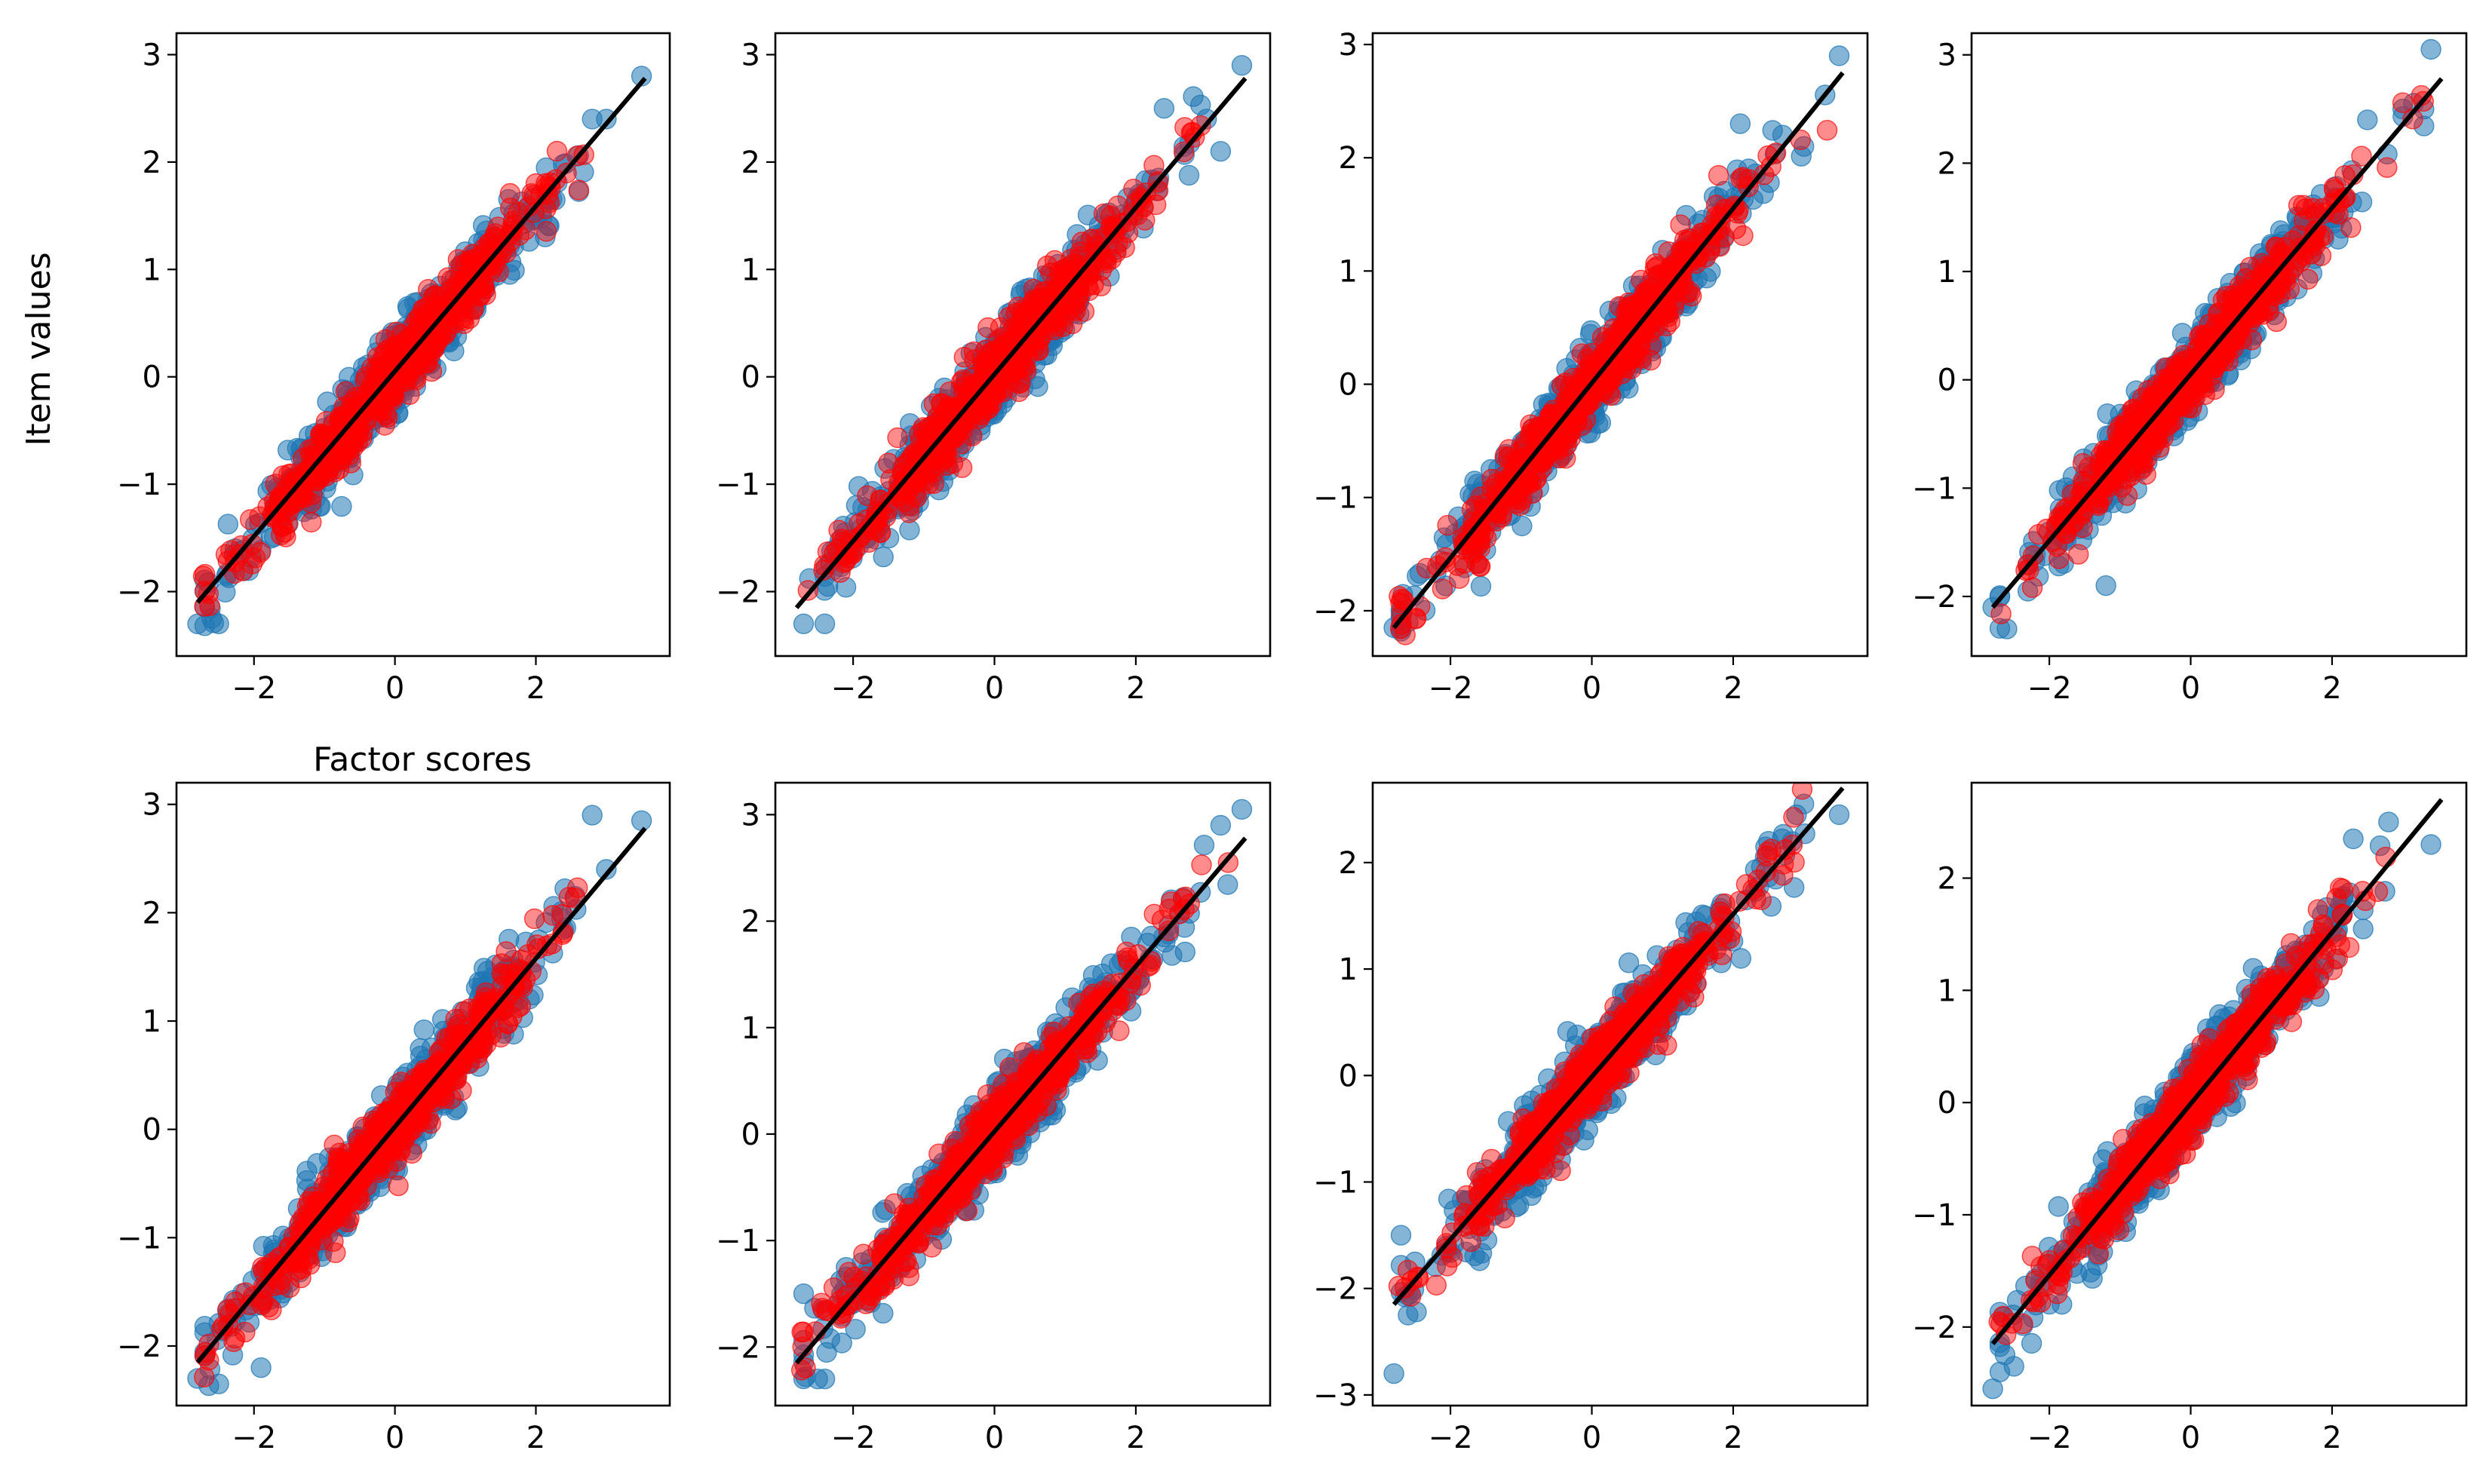  I want to click on y-tick-label: −1, so click(139, 485).